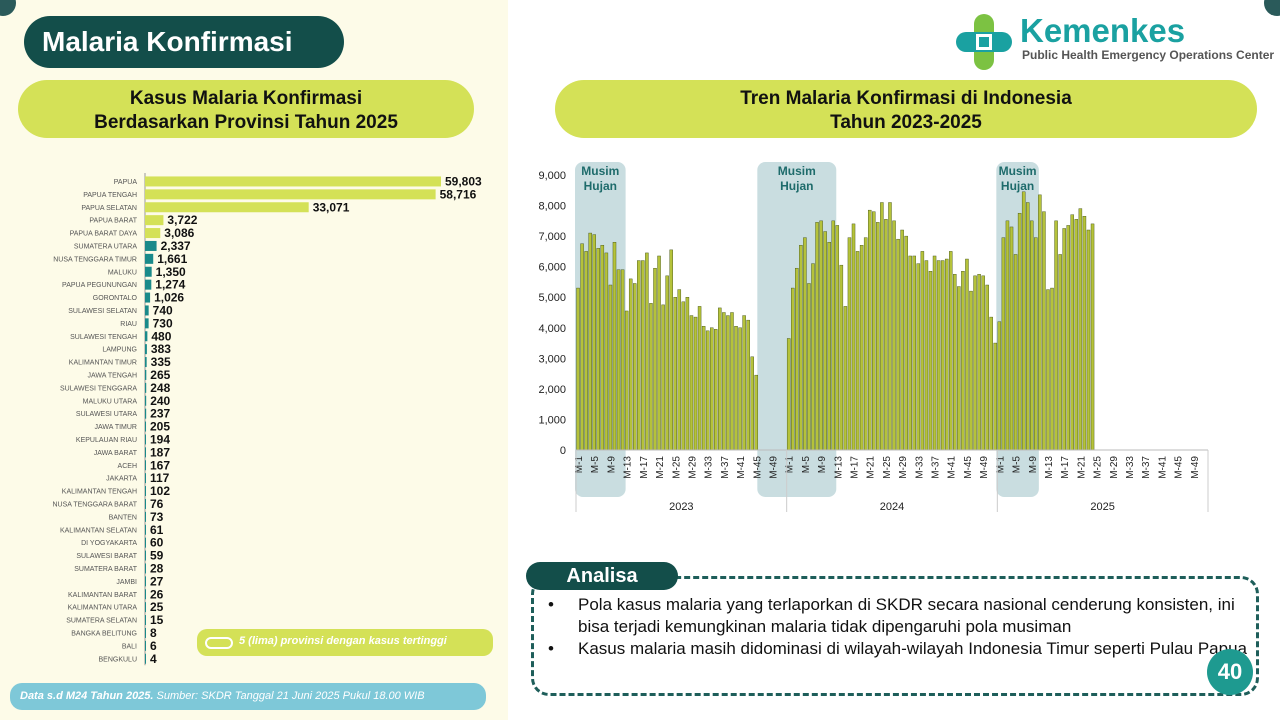 Image resolution: width=1280 pixels, height=720 pixels. I want to click on y-tick-label: 6,000, so click(552, 268).